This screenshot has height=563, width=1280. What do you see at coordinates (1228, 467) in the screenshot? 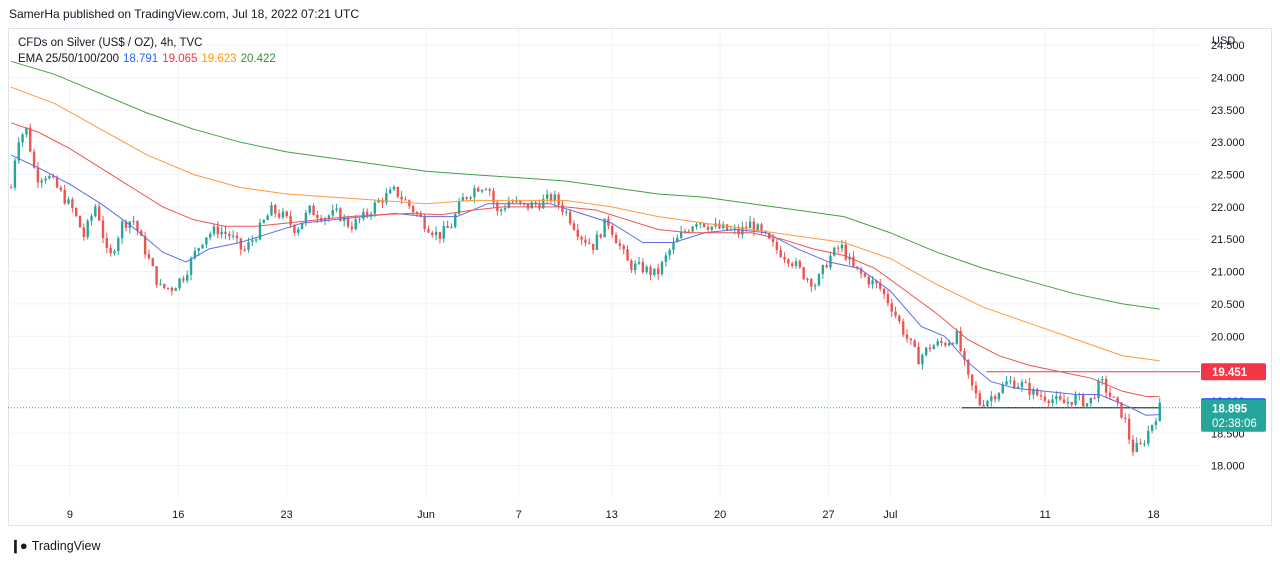
I see `y-tick-label: 18.000` at bounding box center [1228, 467].